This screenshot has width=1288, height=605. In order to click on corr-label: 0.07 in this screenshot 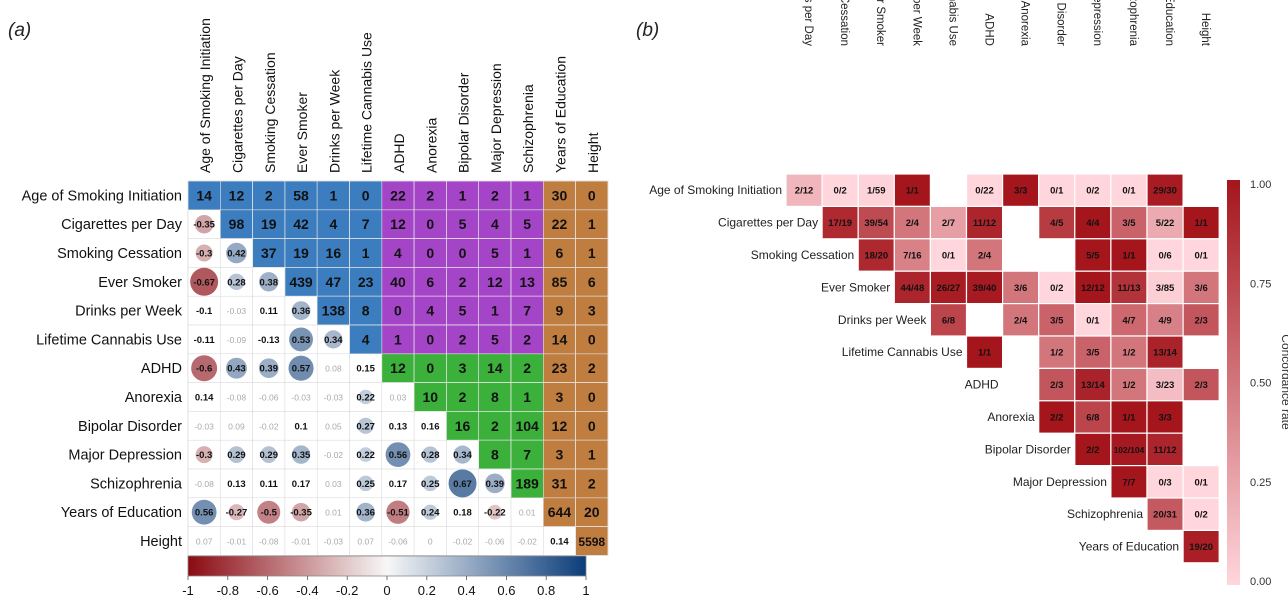, I will do `click(365, 542)`.